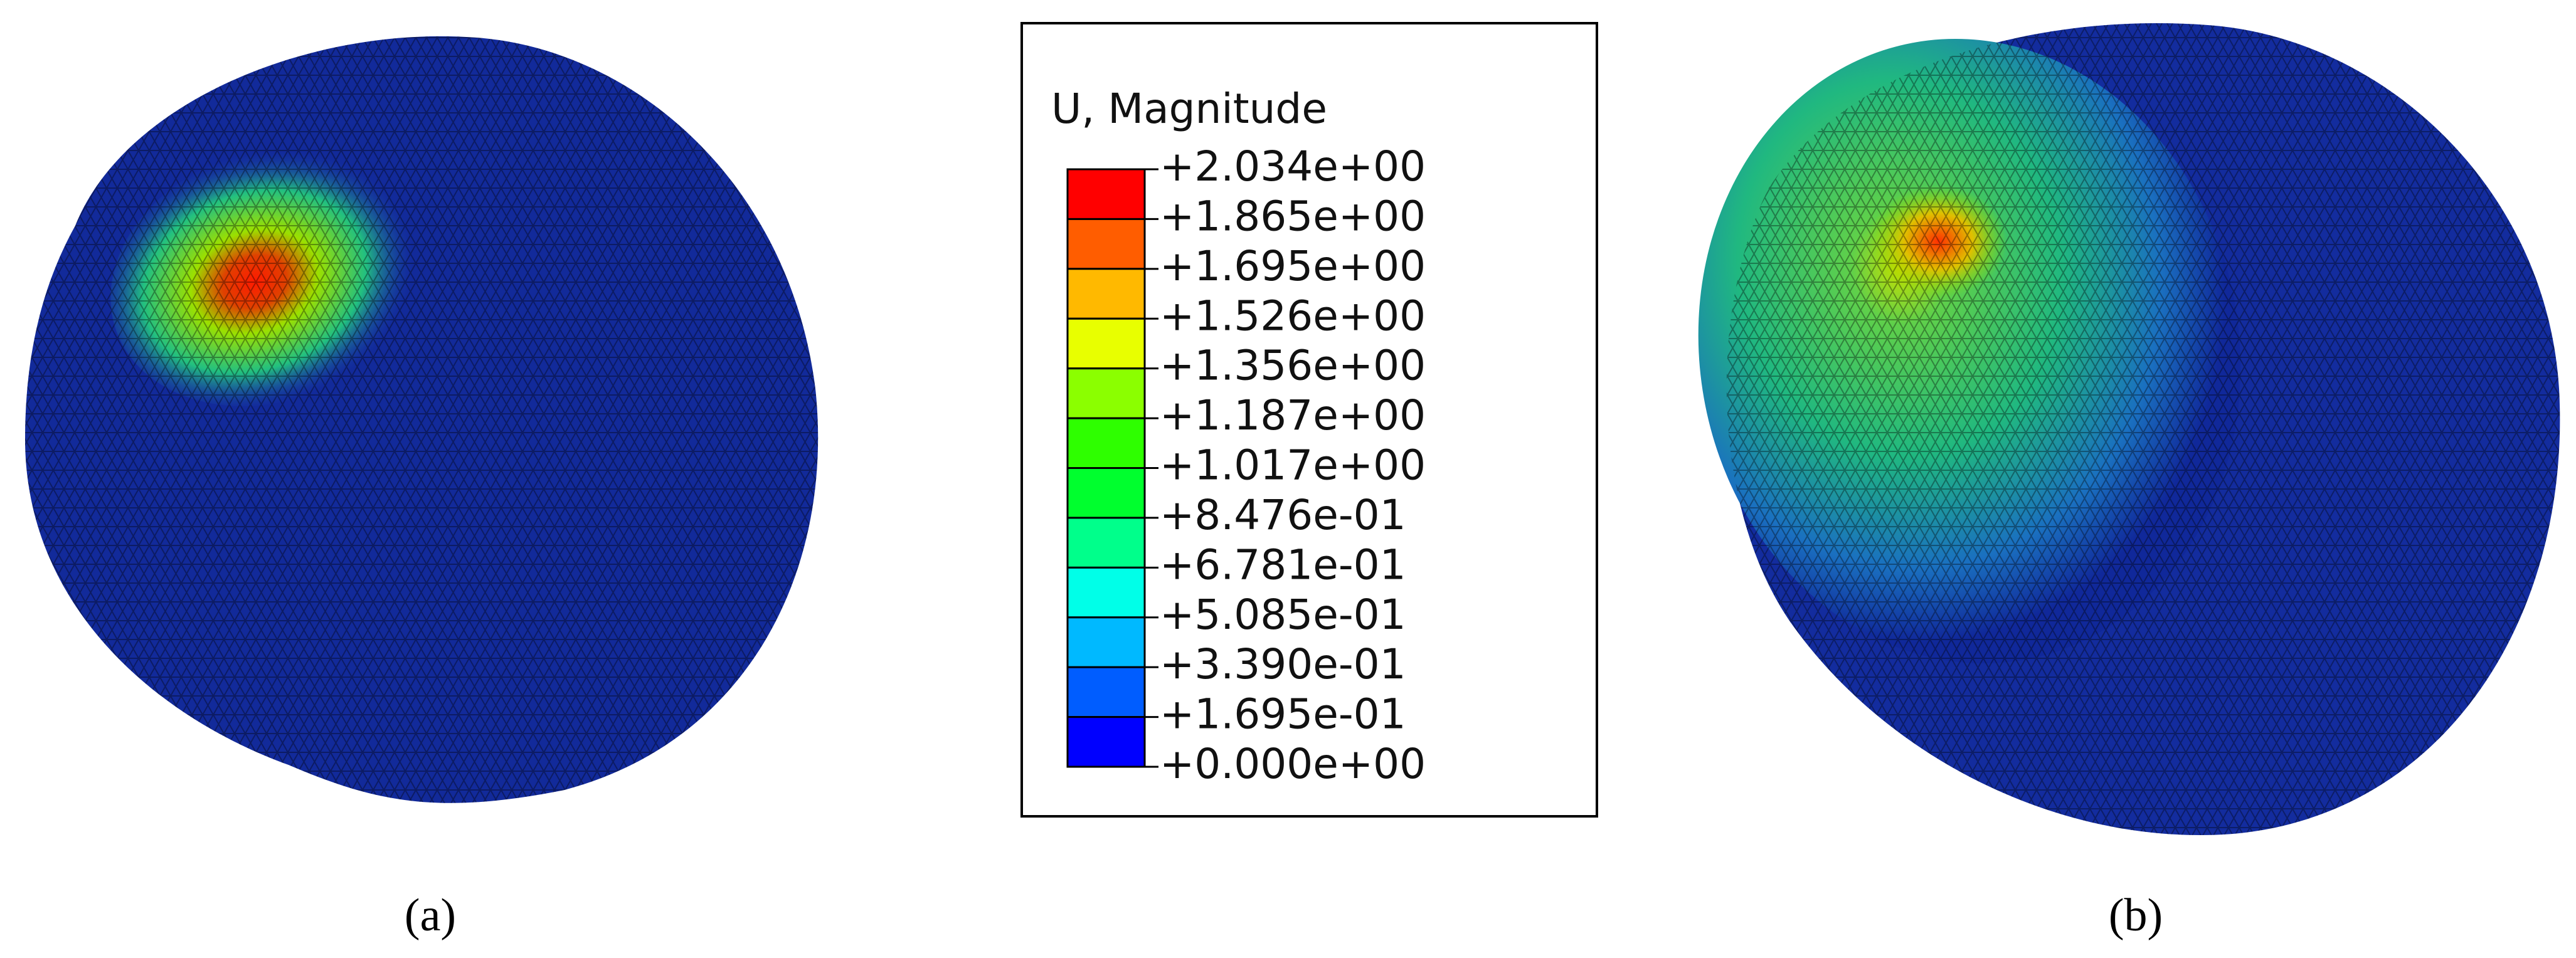 This screenshot has height=958, width=2576. I want to click on legend-label: +6.781e-01, so click(1283, 564).